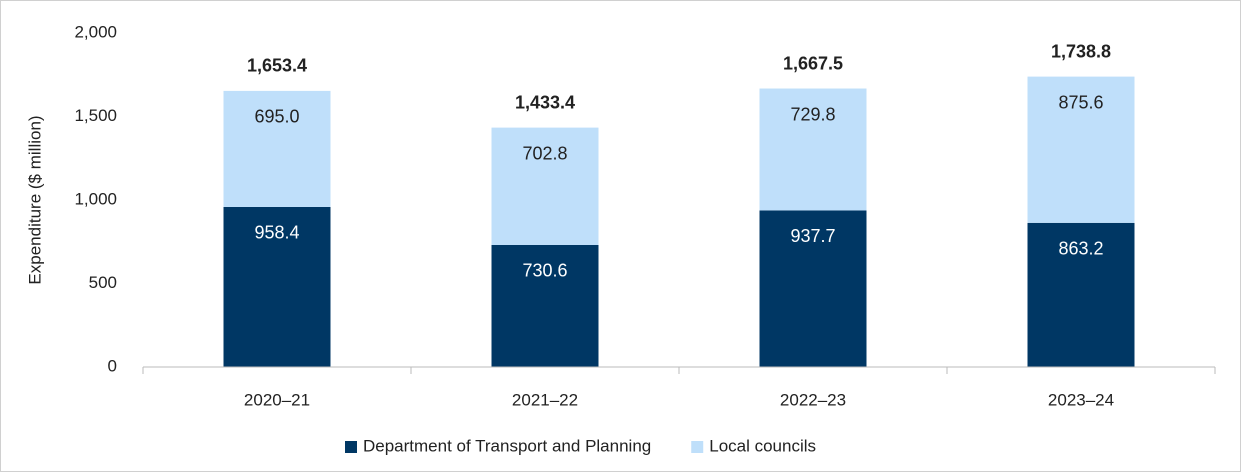 The width and height of the screenshot is (1242, 473). What do you see at coordinates (34, 199) in the screenshot?
I see `y-axis-label: Expenditure ($ million)` at bounding box center [34, 199].